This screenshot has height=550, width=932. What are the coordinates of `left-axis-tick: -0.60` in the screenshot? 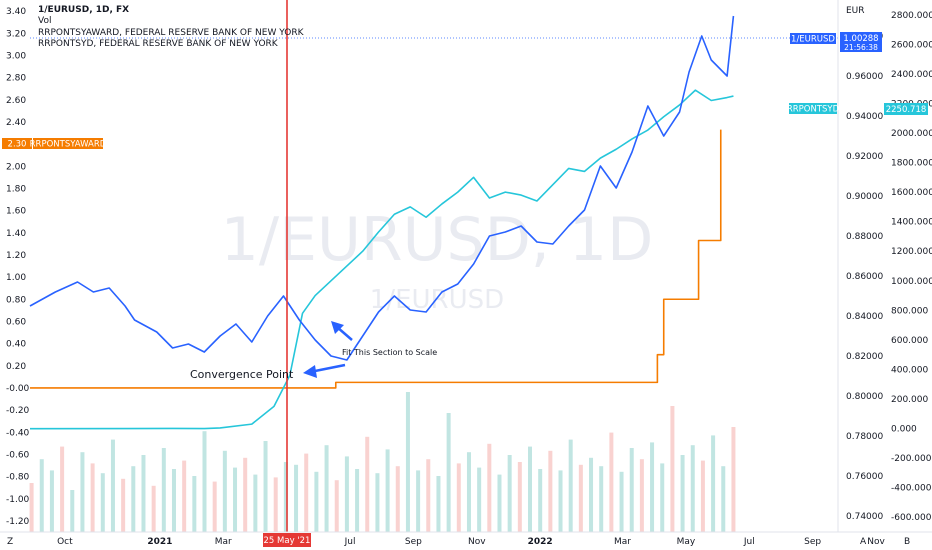 It's located at (18, 455).